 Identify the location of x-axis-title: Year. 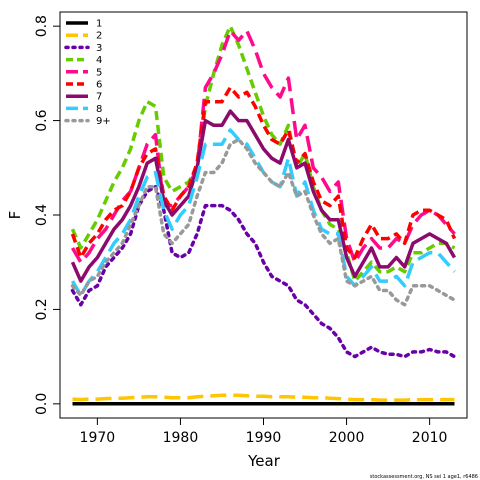
(264, 461).